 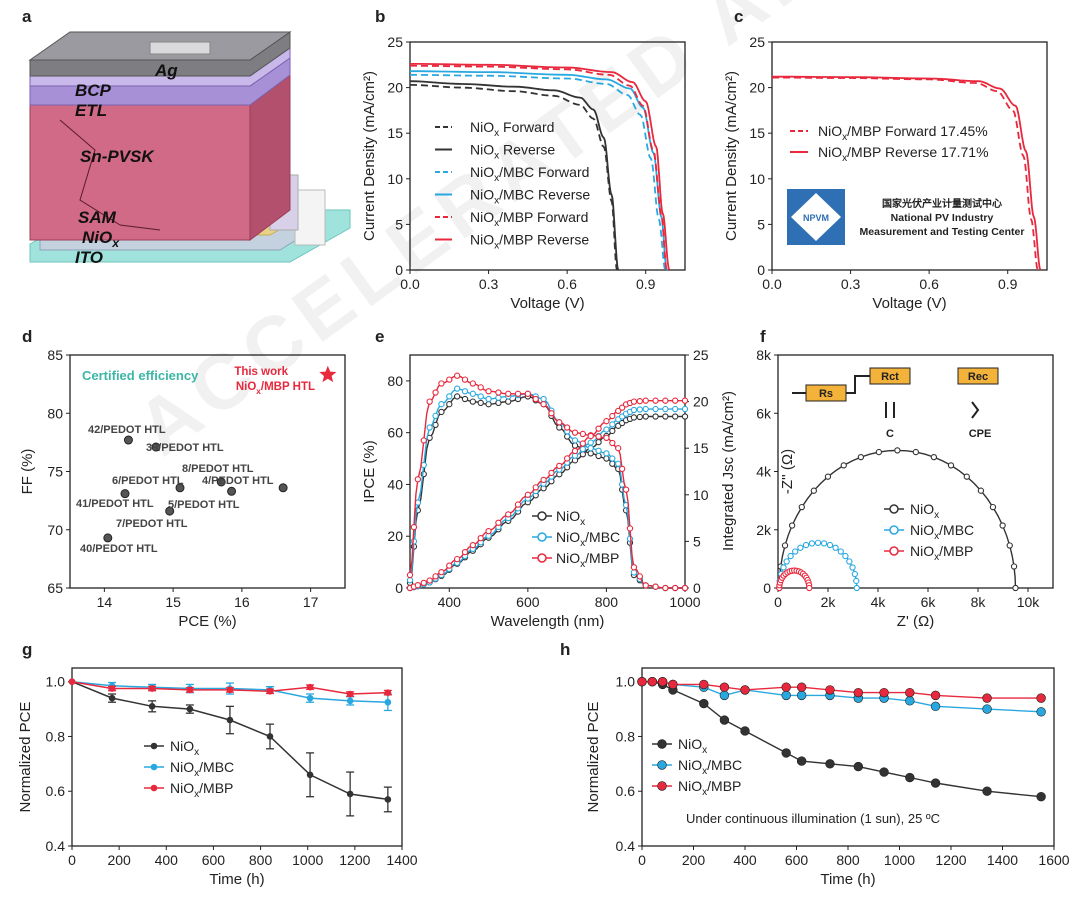 I want to click on x-axis-label: Z' (Ω), so click(x=915, y=621).